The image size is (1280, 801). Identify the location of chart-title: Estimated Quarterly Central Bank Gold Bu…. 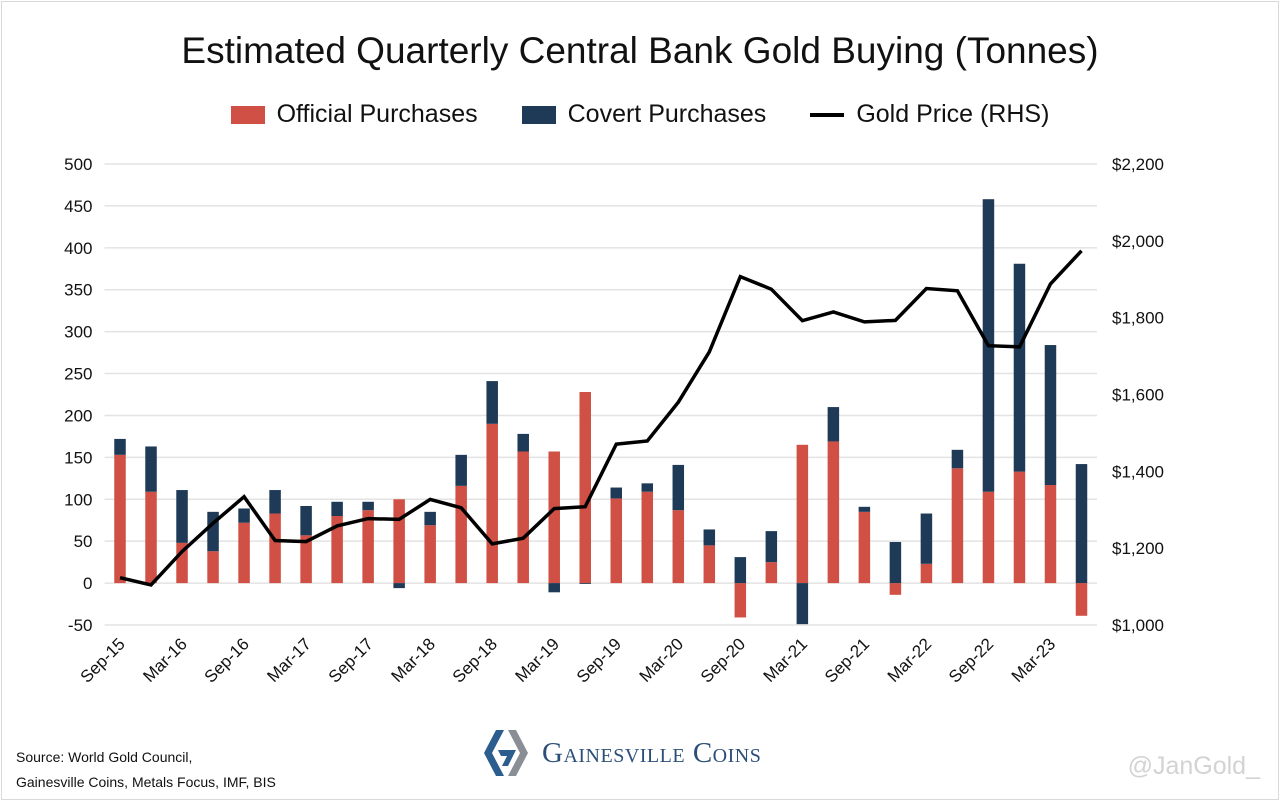
(640, 50).